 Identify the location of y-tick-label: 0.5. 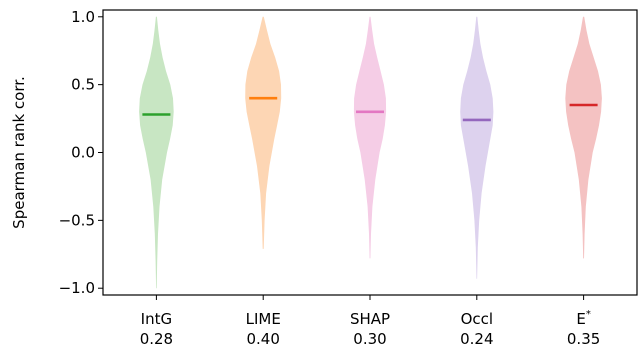
(83, 85).